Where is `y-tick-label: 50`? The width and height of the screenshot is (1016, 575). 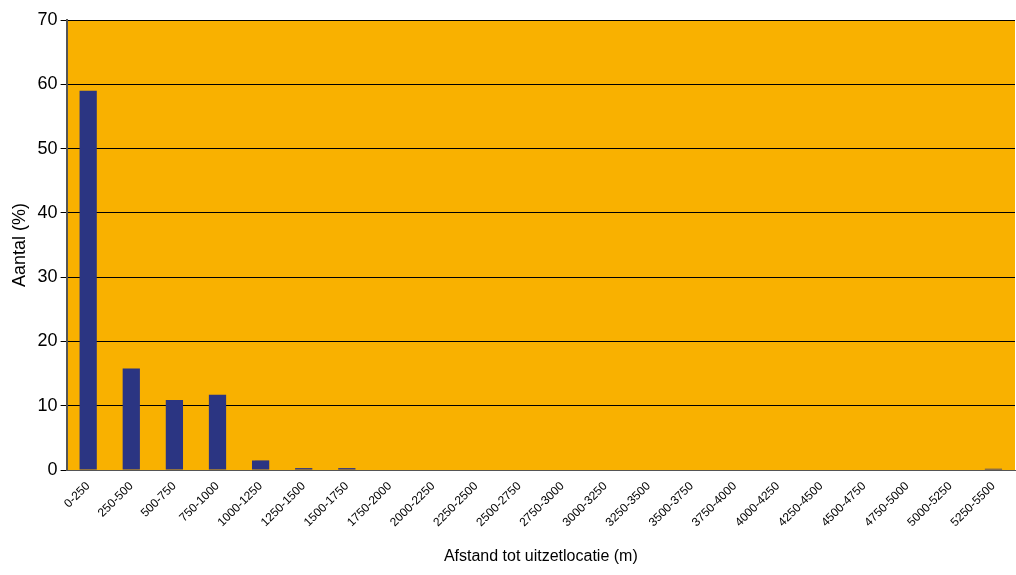
y-tick-label: 50 is located at coordinates (47, 147).